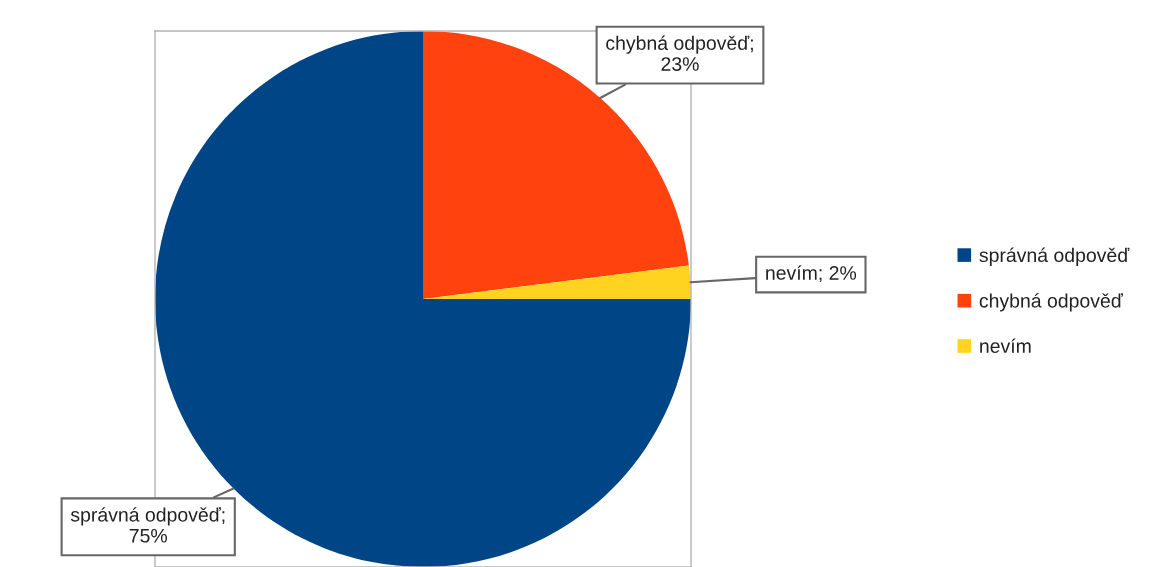 The image size is (1158, 567). Describe the element at coordinates (679, 53) in the screenshot. I see `data-label: chybná odpověď; 23%` at that location.